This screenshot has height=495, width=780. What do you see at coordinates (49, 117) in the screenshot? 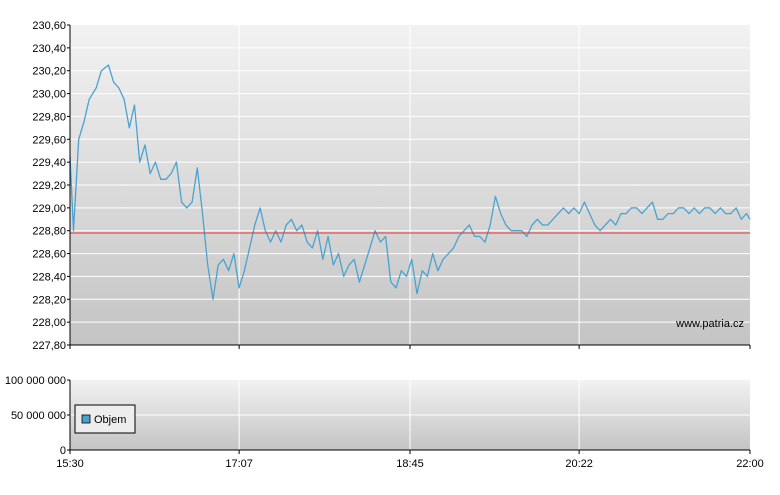
I see `price-ytick-label: 229,80` at bounding box center [49, 117].